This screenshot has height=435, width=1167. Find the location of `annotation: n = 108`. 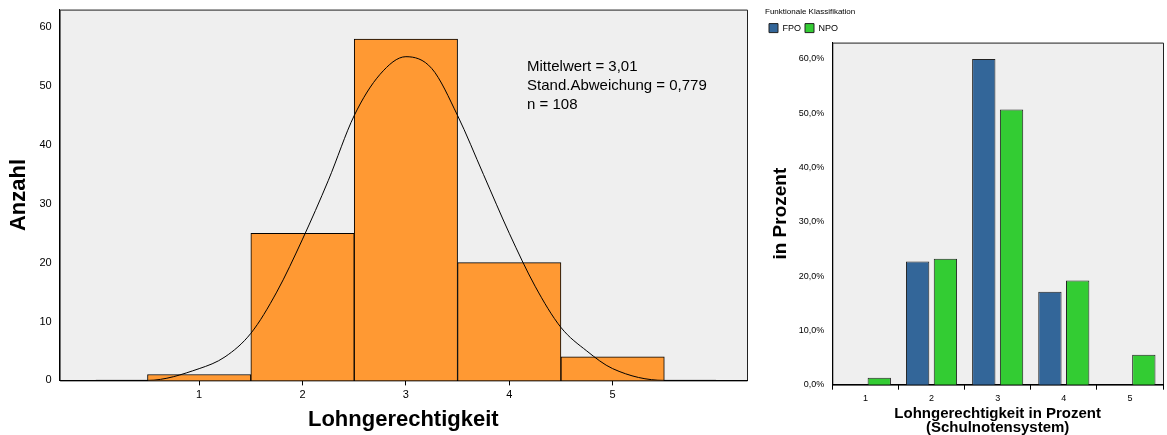

annotation: n = 108 is located at coordinates (552, 104).